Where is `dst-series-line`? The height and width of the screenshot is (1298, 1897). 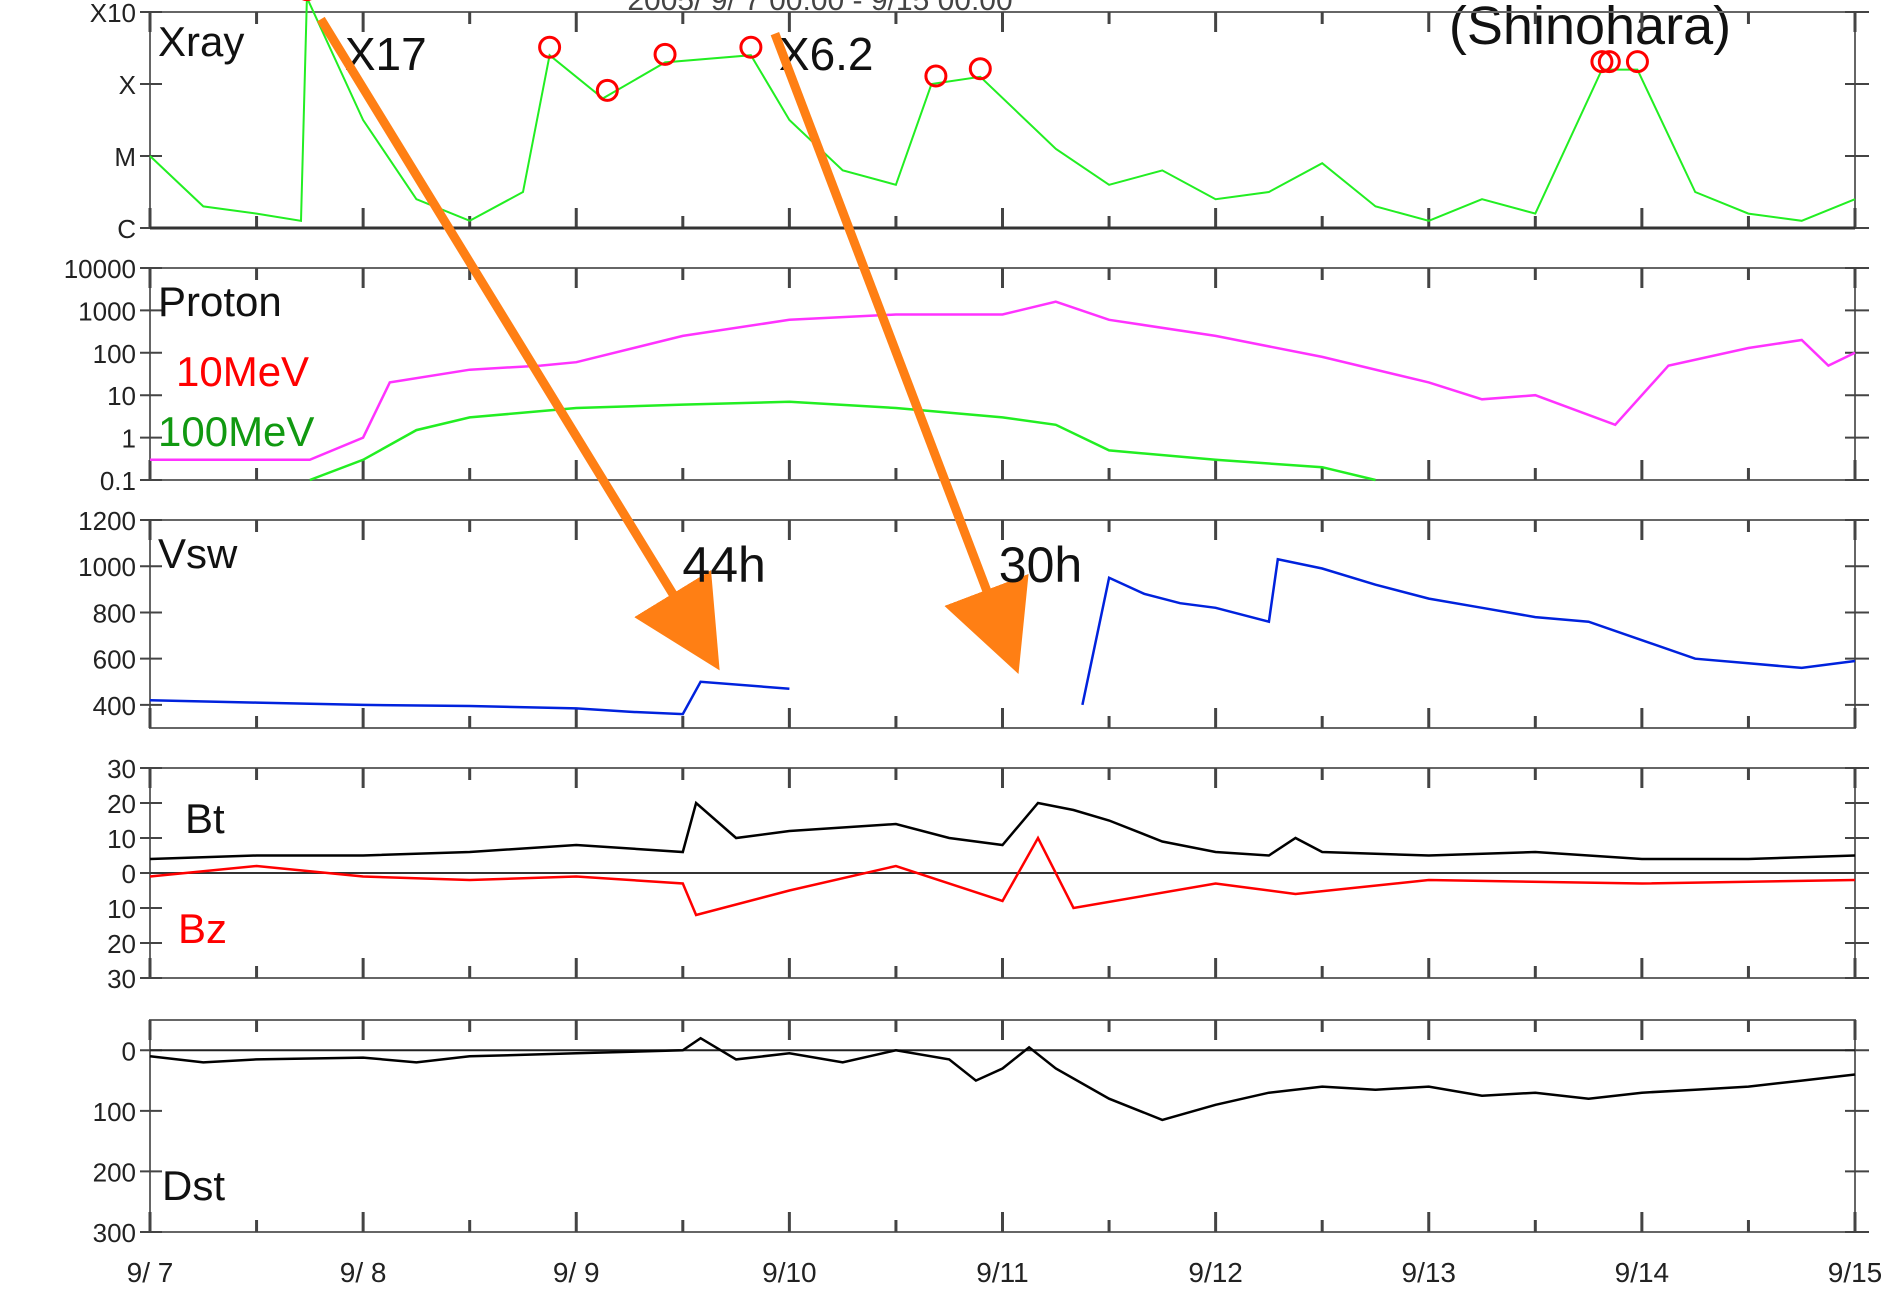 dst-series-line is located at coordinates (1002, 1079).